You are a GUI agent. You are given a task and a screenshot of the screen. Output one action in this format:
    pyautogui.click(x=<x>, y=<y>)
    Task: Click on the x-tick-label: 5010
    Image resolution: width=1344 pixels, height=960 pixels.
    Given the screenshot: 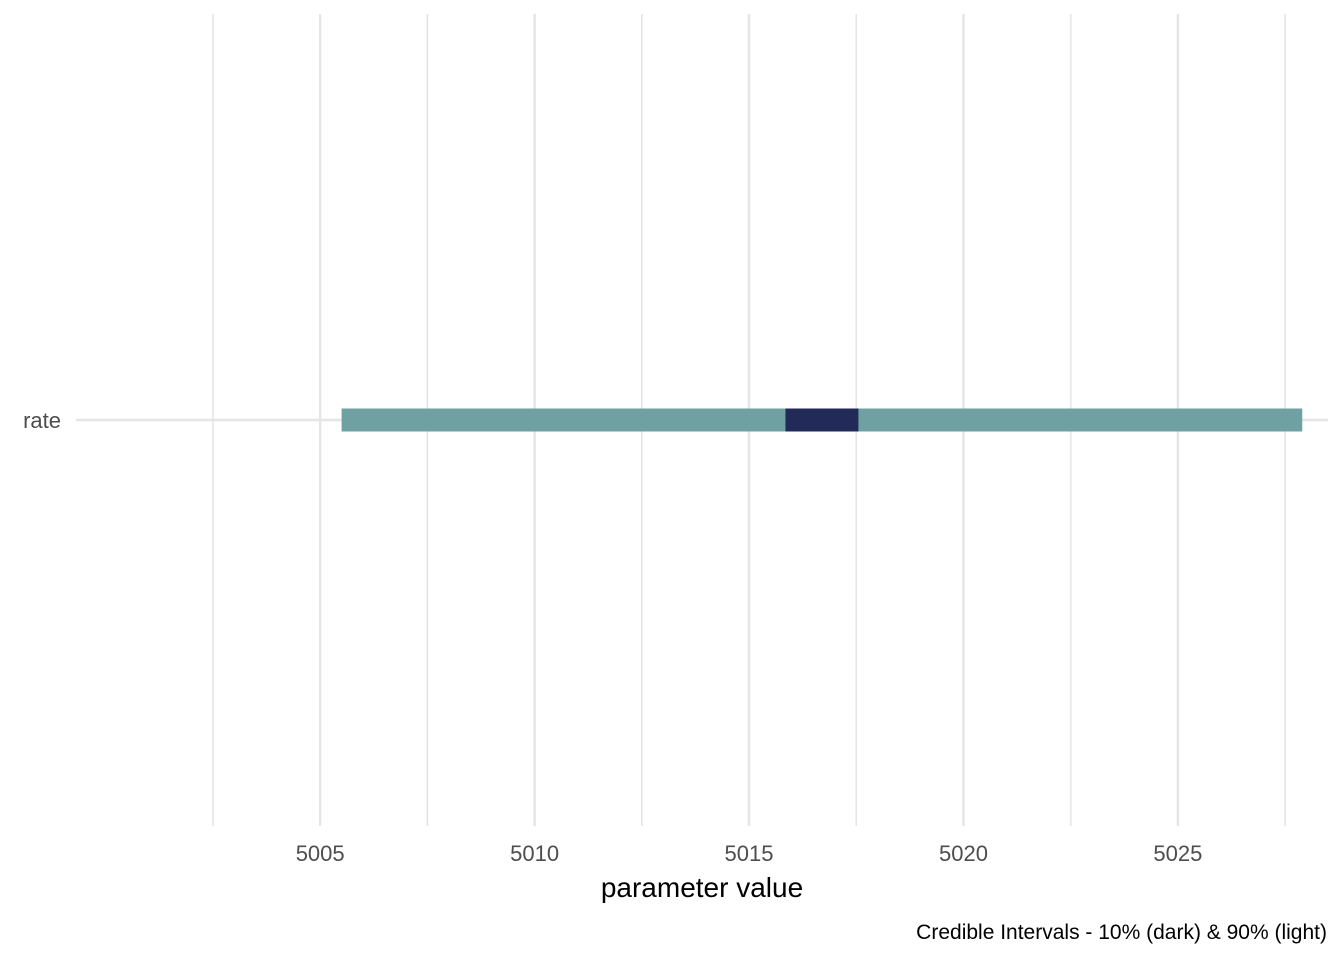 What is the action you would take?
    pyautogui.click(x=534, y=853)
    